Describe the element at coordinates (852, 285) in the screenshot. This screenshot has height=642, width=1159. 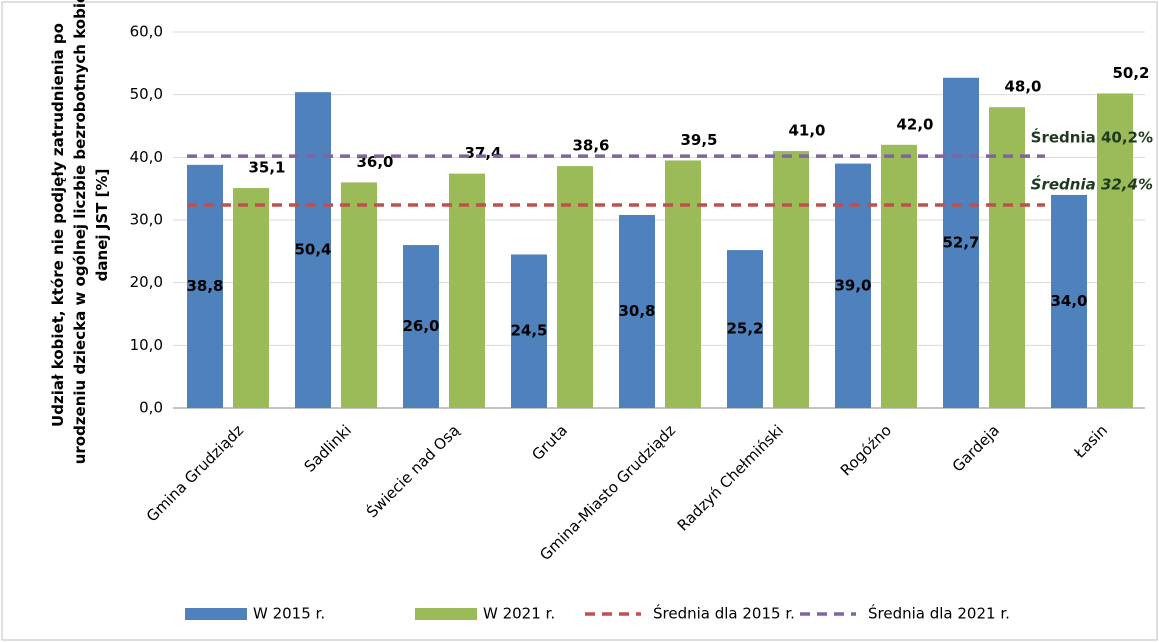
I see `data-label: 39,0` at that location.